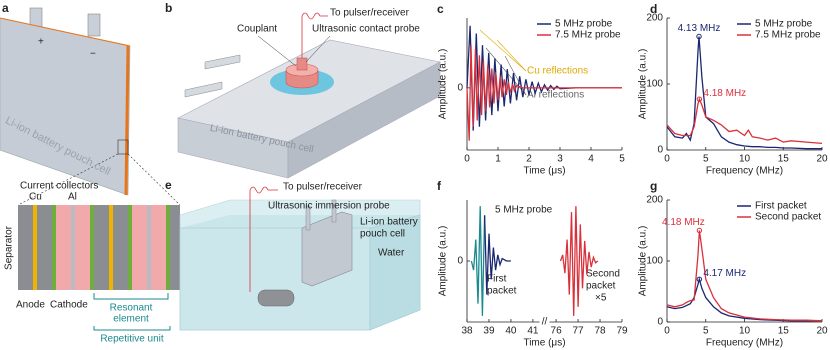 This screenshot has width=830, height=350. Describe the element at coordinates (168, 185) in the screenshot. I see `panel-label: e` at that location.